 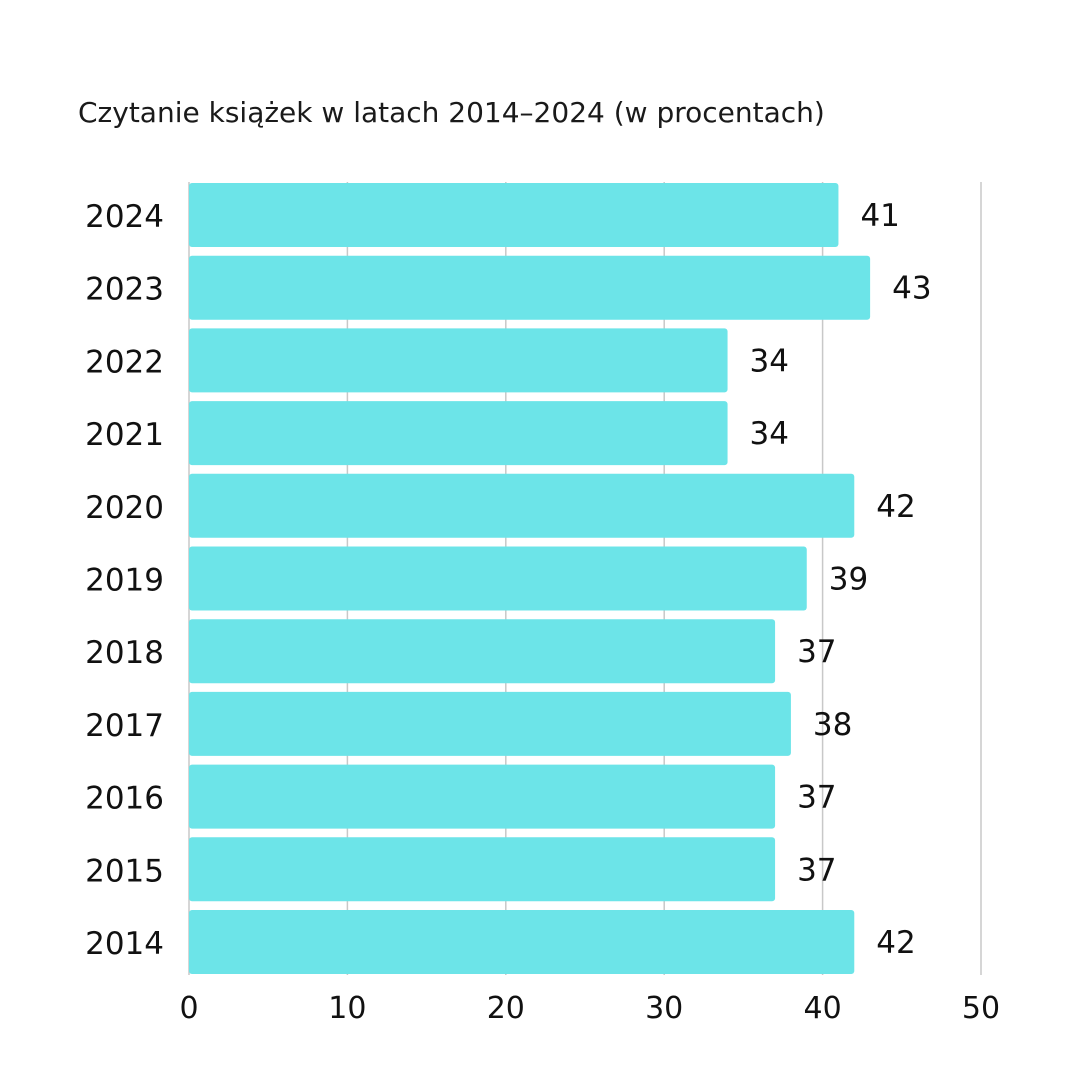 What do you see at coordinates (458, 433) in the screenshot?
I see `bar-2021` at bounding box center [458, 433].